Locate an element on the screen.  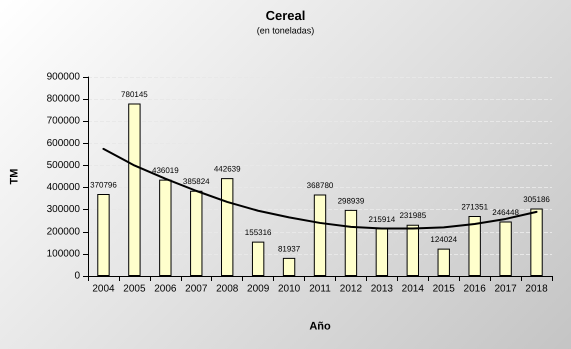
data-label: 305186 is located at coordinates (536, 199).